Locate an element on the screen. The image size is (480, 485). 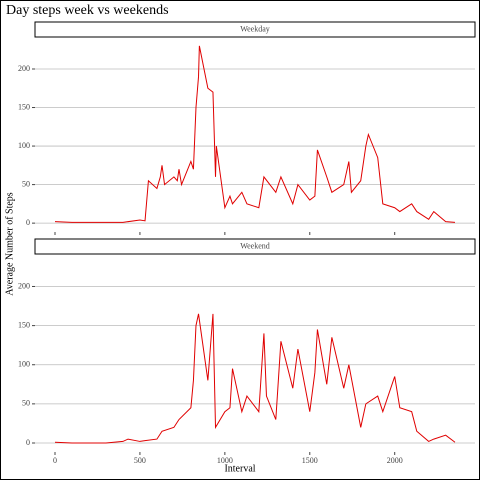
x-tick-label: 1500 is located at coordinates (310, 460).